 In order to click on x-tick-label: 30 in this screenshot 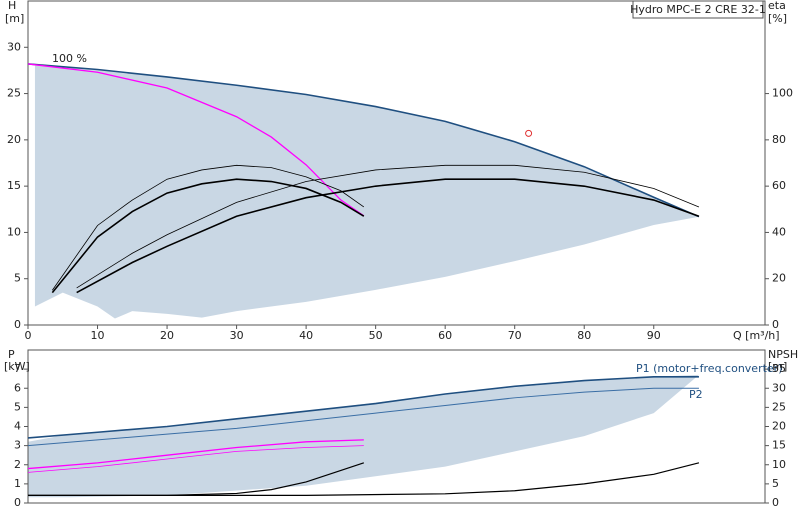, I will do `click(237, 335)`.